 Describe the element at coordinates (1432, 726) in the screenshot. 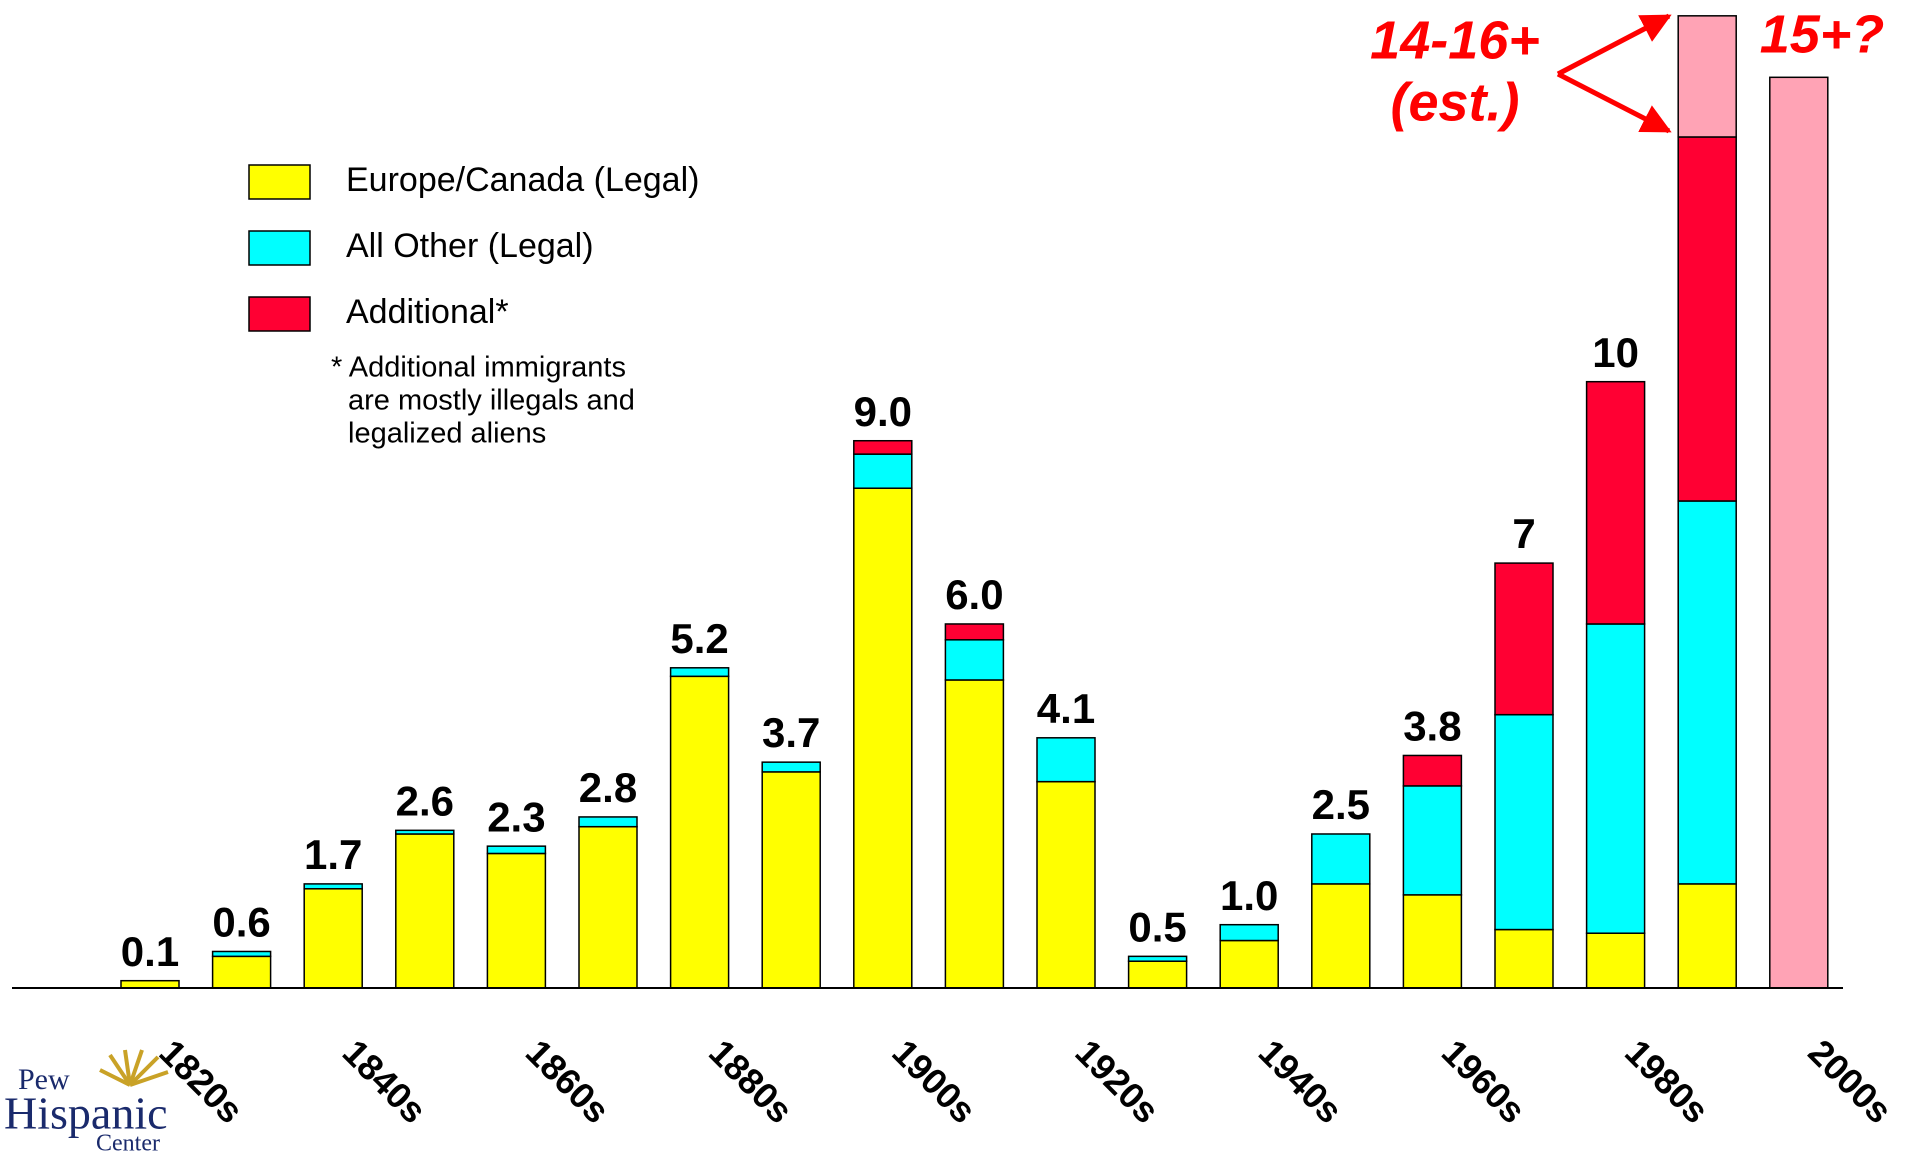

I see `data-label: 3.8` at that location.